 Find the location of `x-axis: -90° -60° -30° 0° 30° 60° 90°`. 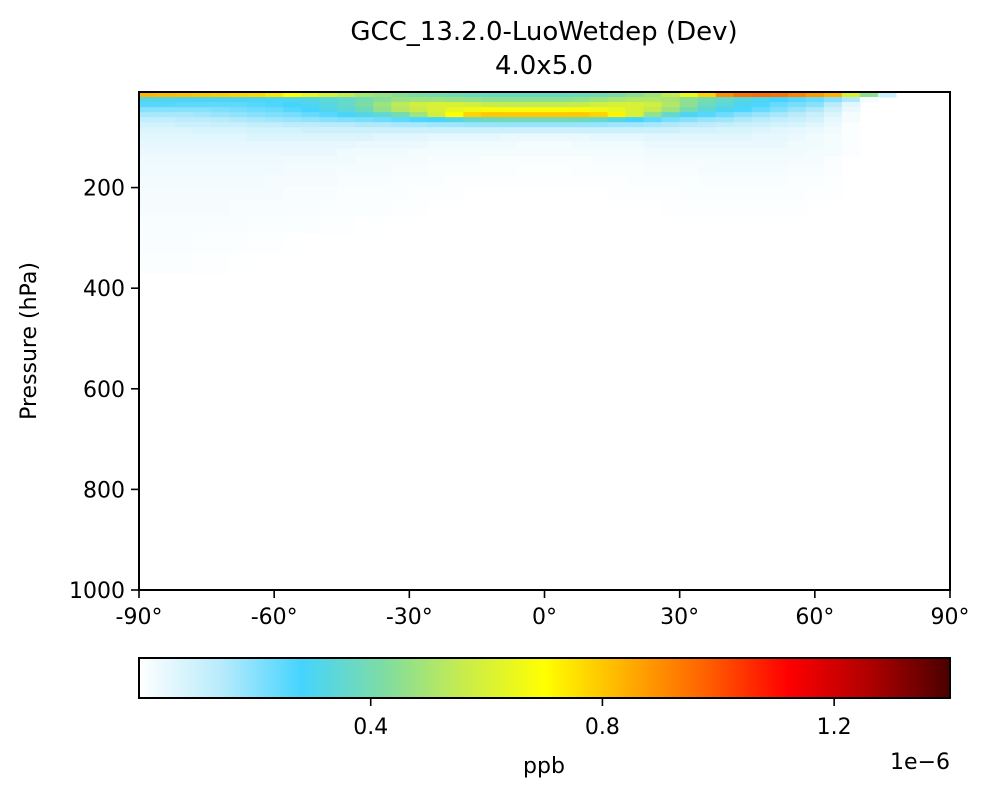

x-axis: -90° -60° -30° 0° 30° 60° 90° is located at coordinates (543, 610).